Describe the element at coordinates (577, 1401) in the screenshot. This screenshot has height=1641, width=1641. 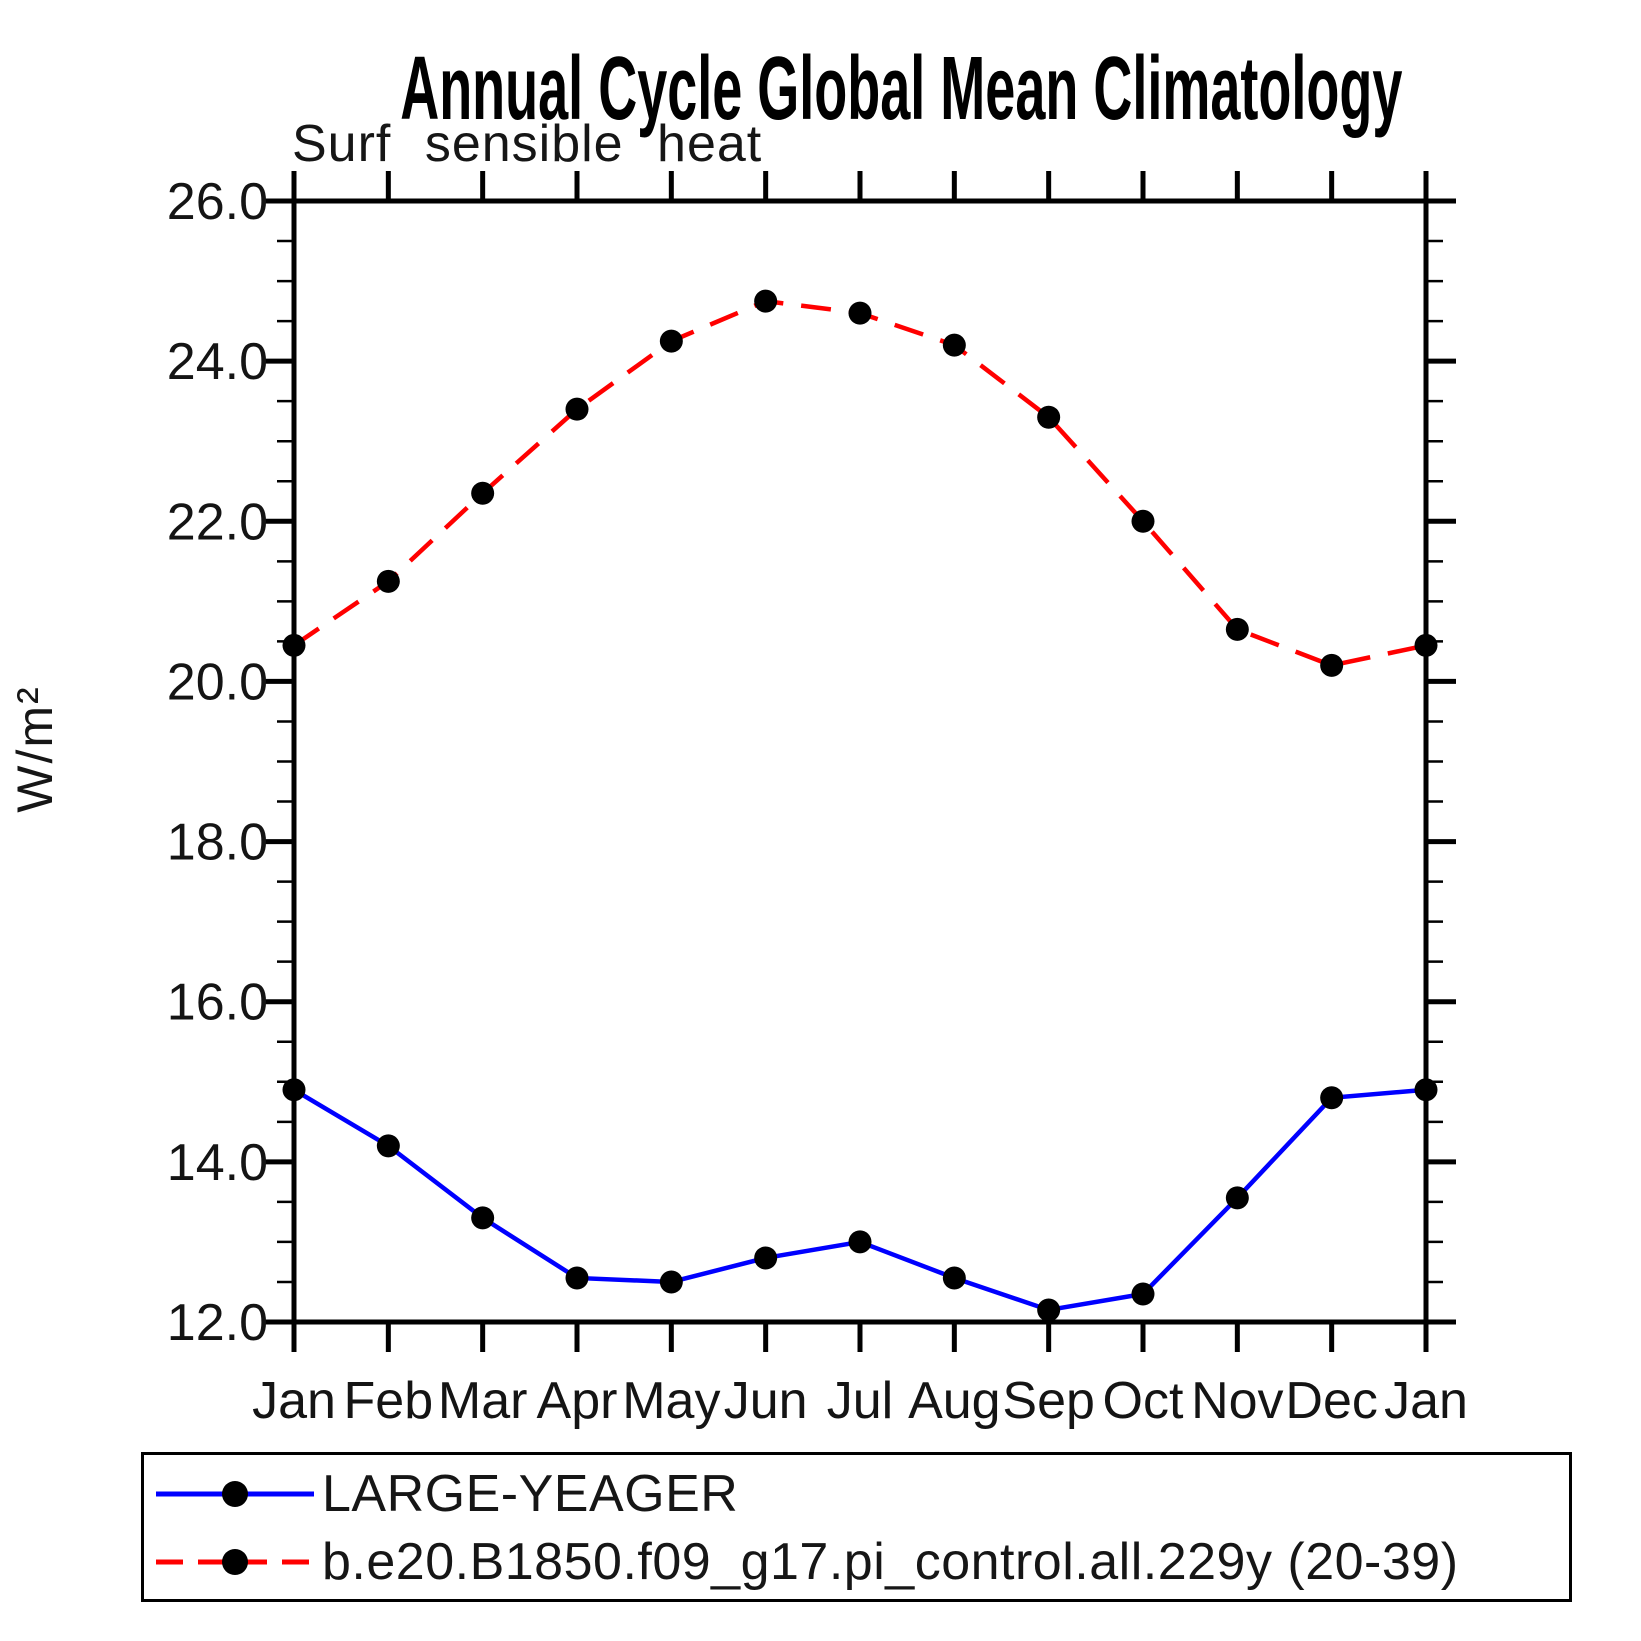
I see `x-tick-label: Apr` at that location.